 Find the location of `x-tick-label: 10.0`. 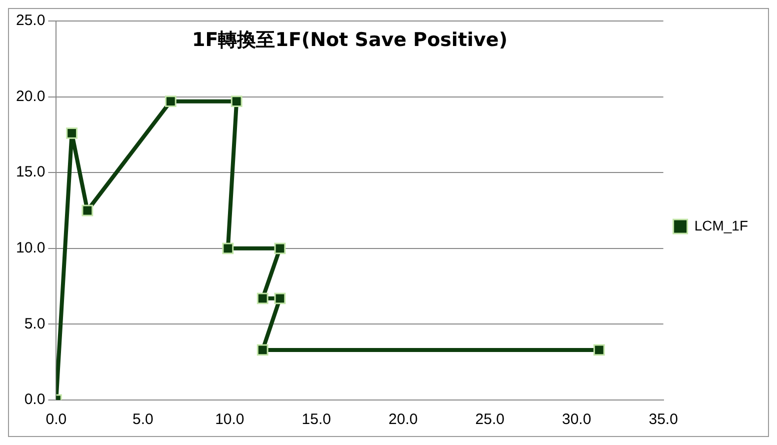

x-tick-label: 10.0 is located at coordinates (229, 419).